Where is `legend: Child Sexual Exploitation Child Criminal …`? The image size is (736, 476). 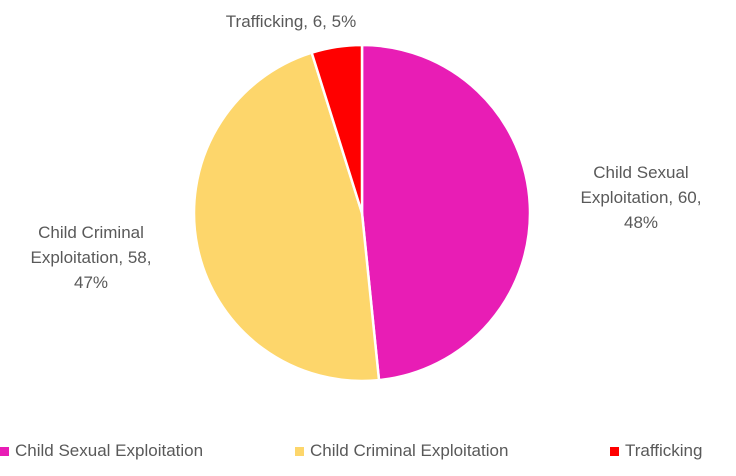 legend: Child Sexual Exploitation Child Criminal … is located at coordinates (351, 450).